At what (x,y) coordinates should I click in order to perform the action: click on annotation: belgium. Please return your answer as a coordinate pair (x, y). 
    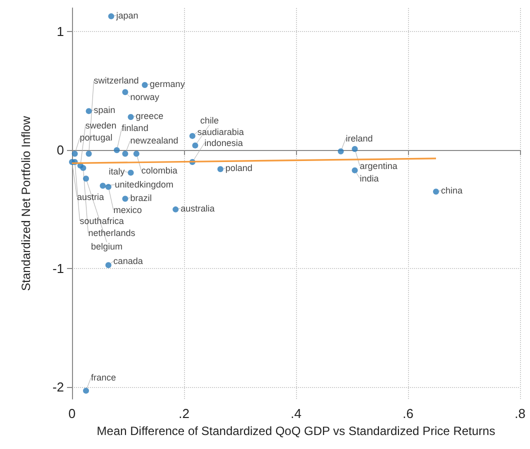
    Looking at the image, I should click on (107, 247).